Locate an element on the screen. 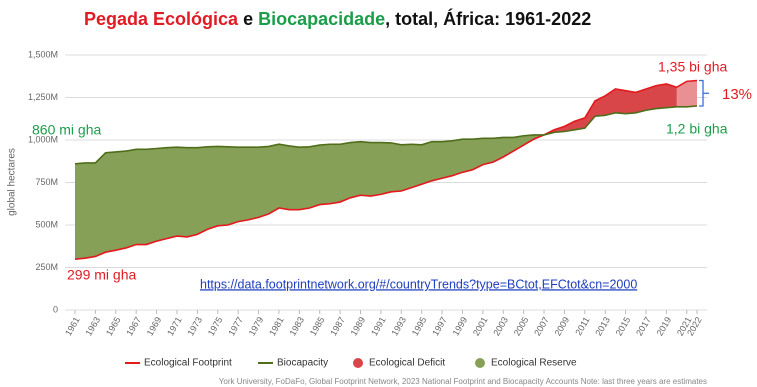 This screenshot has width=757, height=387. annotation: 299 mi gha is located at coordinates (101, 275).